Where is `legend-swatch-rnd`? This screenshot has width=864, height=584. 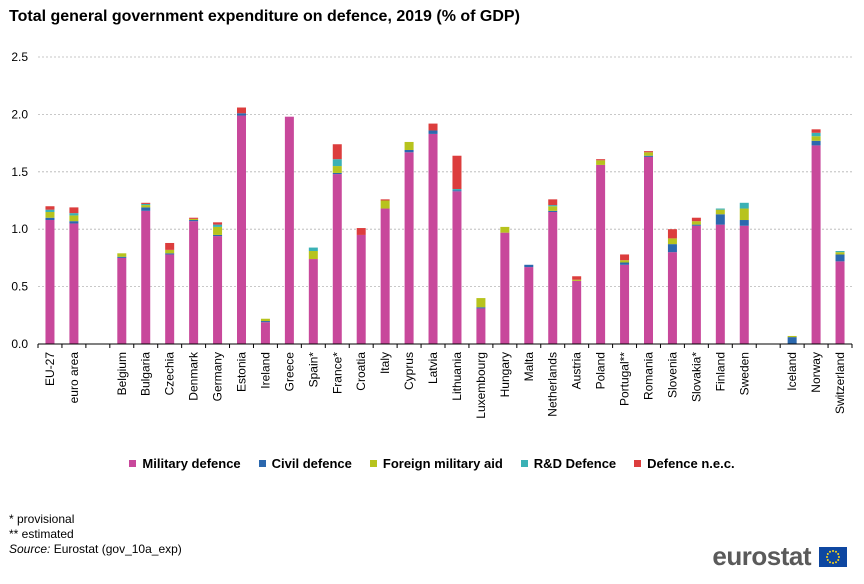
legend-swatch-rnd is located at coordinates (524, 463).